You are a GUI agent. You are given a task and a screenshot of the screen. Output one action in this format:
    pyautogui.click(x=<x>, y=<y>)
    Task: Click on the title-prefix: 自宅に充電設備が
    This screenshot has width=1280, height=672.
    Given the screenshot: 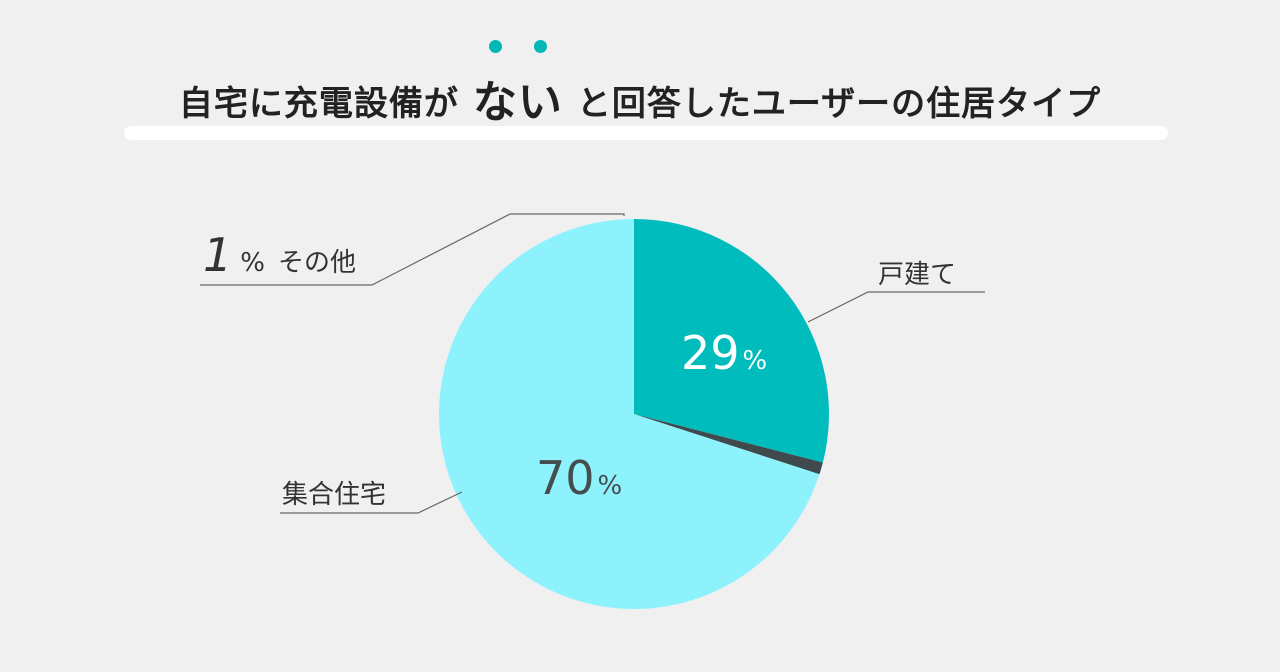 What is the action you would take?
    pyautogui.click(x=318, y=104)
    